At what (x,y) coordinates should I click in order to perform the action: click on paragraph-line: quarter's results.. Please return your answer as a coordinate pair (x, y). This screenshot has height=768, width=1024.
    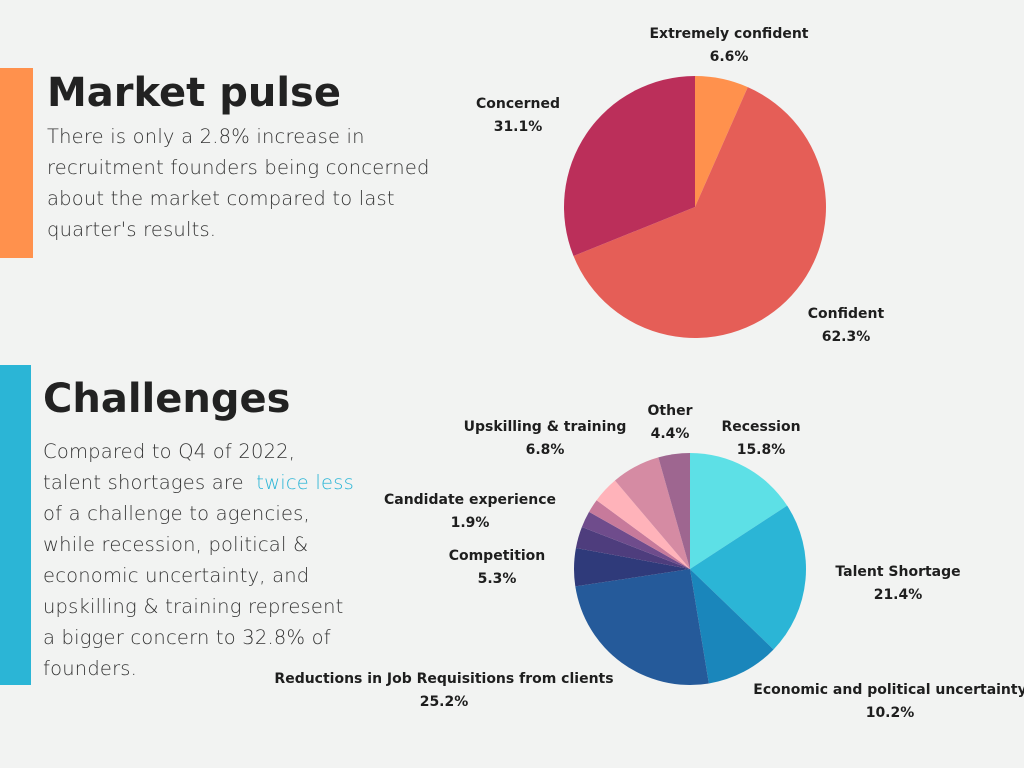
    Looking at the image, I should click on (131, 229).